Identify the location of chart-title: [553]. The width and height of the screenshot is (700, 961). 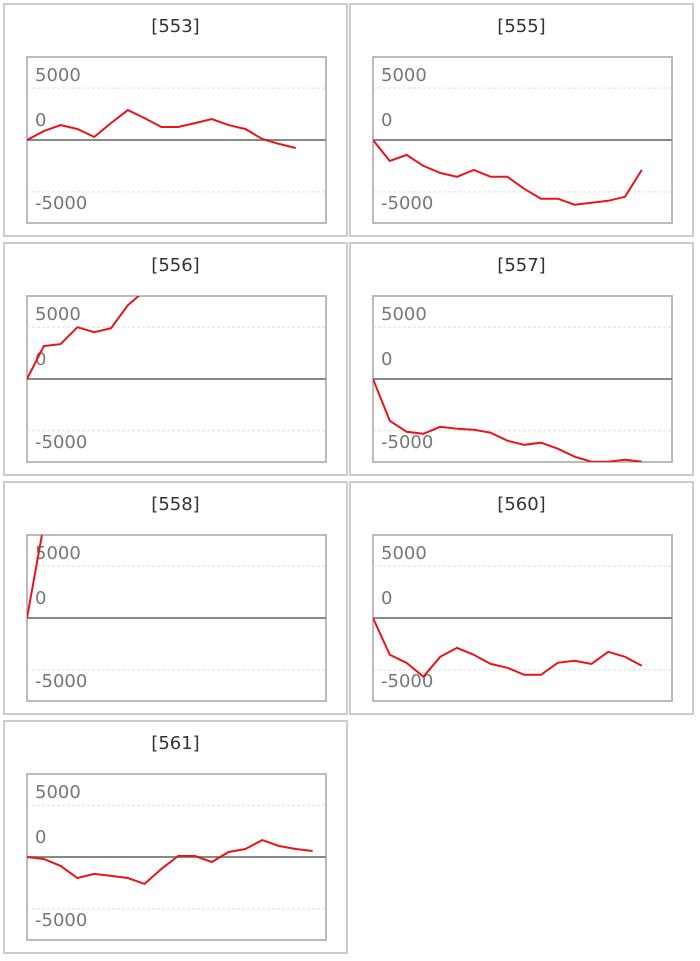
(175, 26).